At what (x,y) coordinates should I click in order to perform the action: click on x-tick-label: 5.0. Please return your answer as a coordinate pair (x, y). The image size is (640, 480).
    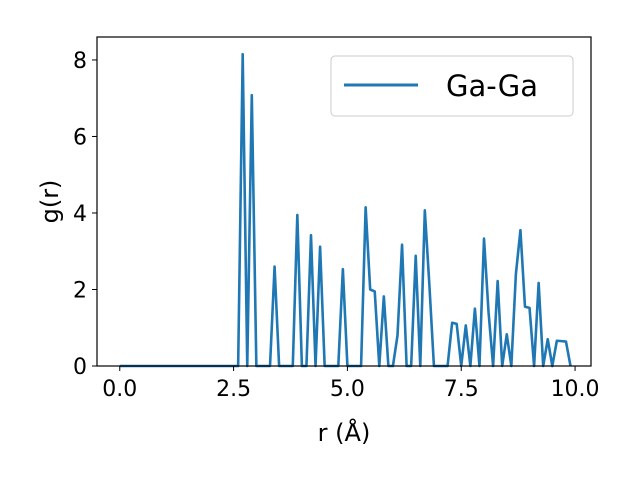
    Looking at the image, I should click on (347, 389).